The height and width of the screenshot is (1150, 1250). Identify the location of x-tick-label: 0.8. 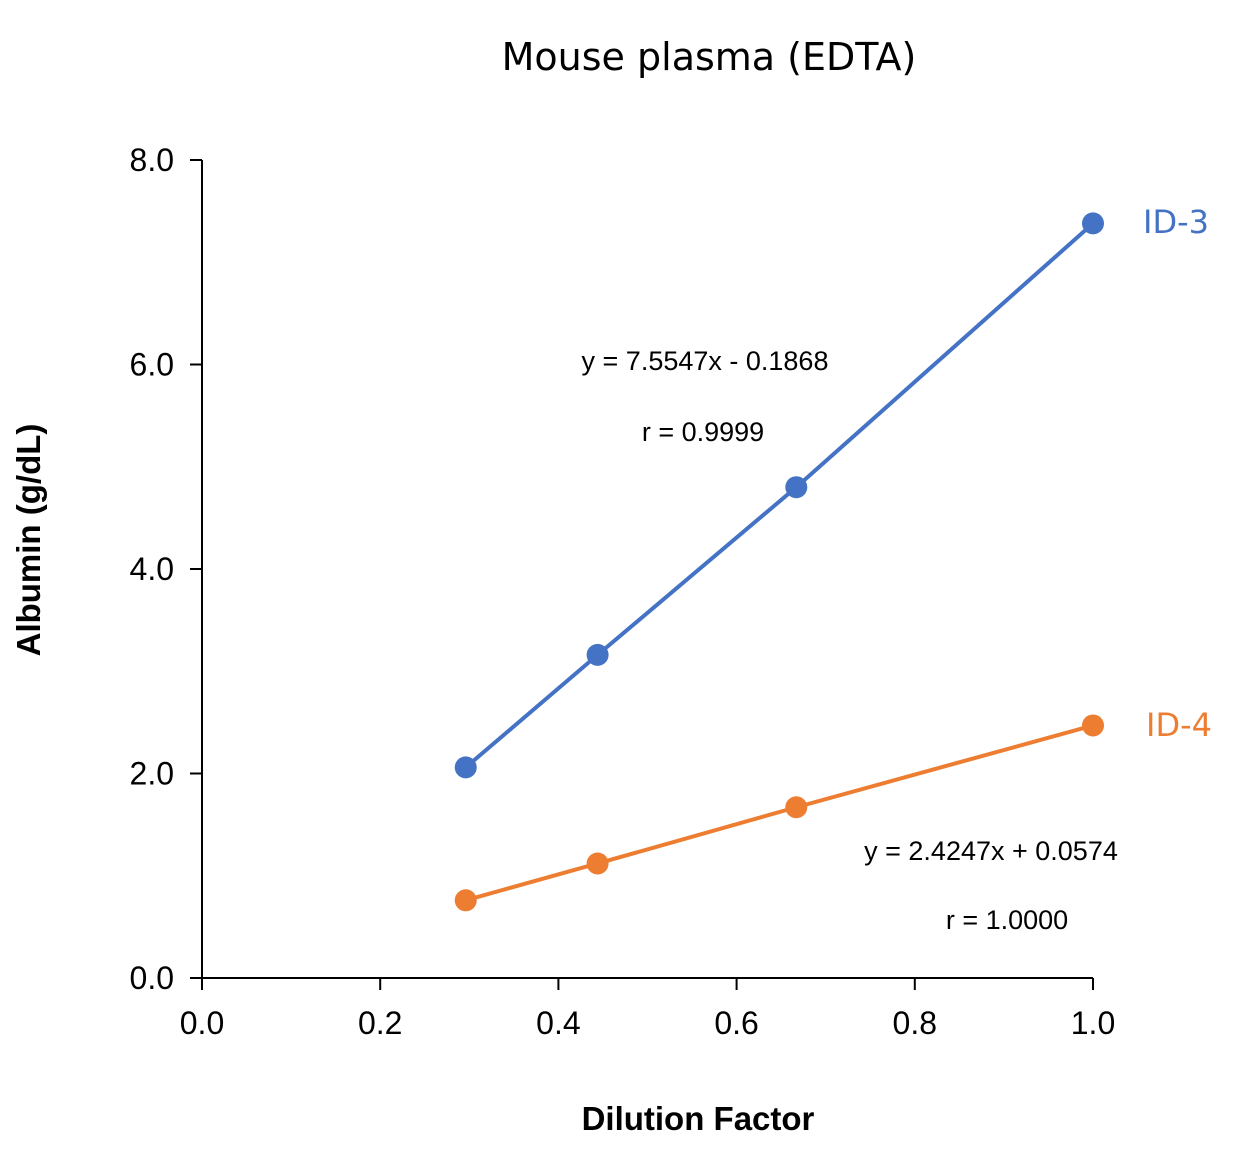
(915, 1023).